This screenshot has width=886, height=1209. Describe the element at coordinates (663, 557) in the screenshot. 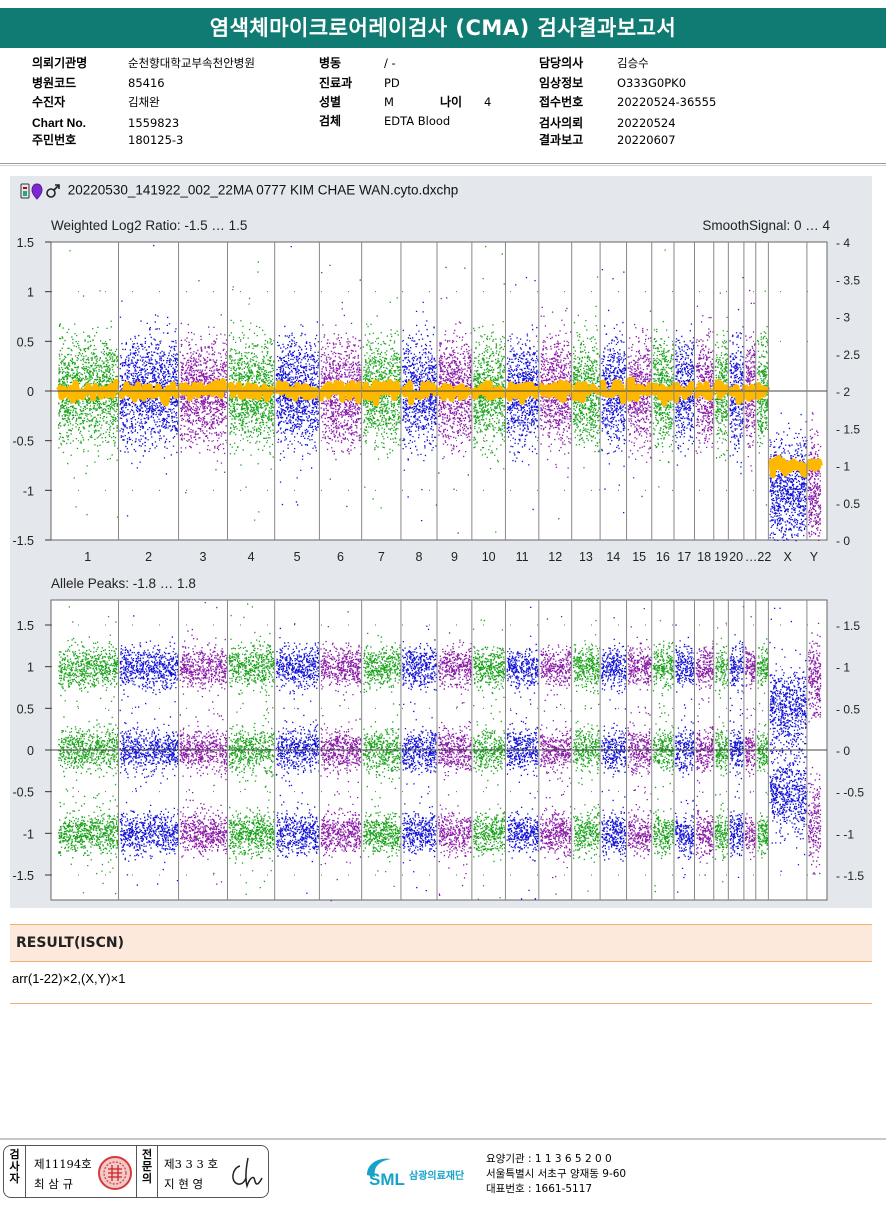

I see `chromosome-label: 16` at that location.